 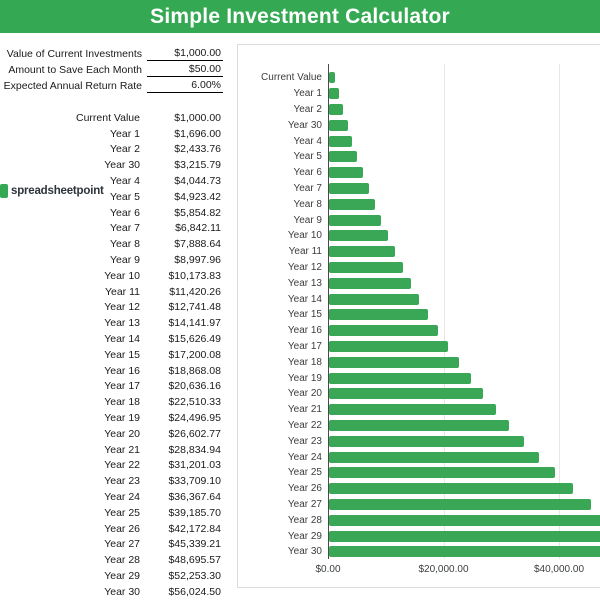 What do you see at coordinates (122, 449) in the screenshot?
I see `row-label-cell: Year 21` at bounding box center [122, 449].